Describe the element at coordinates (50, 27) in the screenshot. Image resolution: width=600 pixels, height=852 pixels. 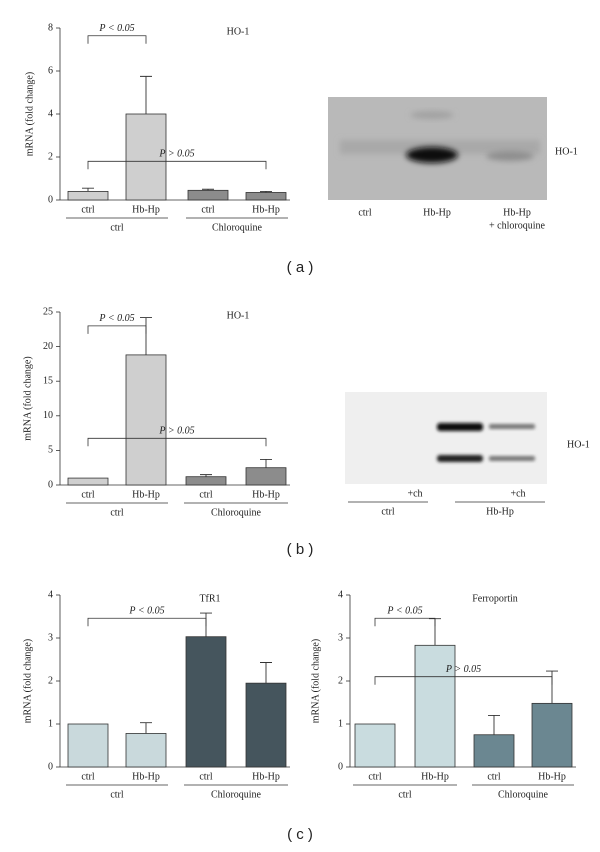
I see `y-tick-label: 8` at that location.